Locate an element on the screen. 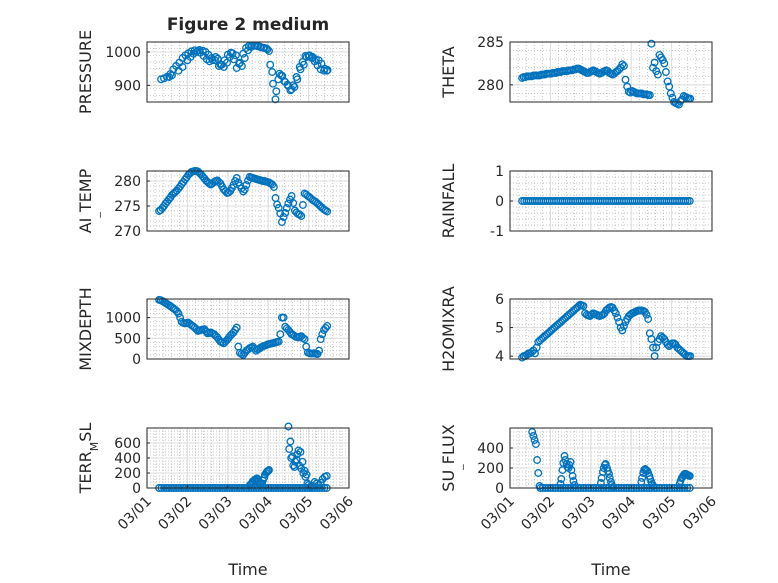  panel-4-ytick-label: 1 is located at coordinates (499, 172).